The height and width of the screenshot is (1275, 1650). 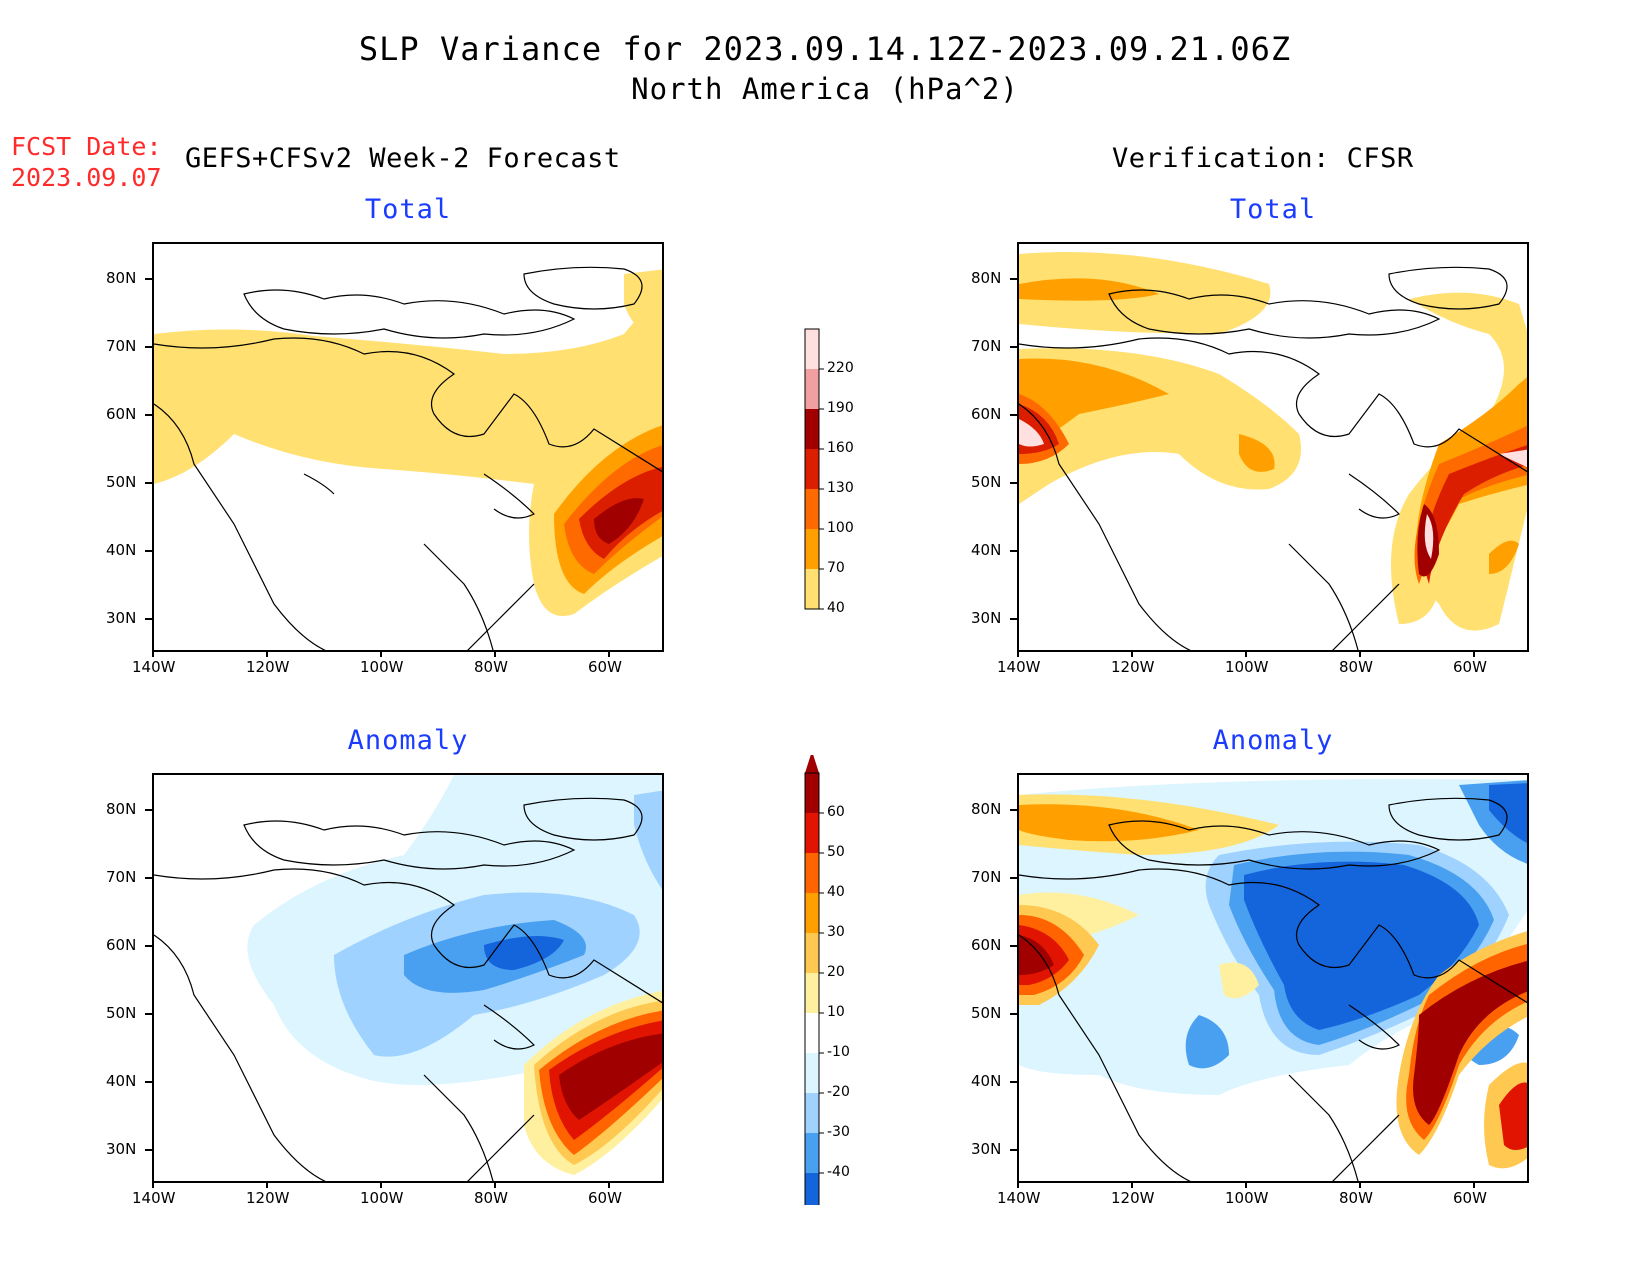 What do you see at coordinates (840, 488) in the screenshot?
I see `colorbar-level-label: 130` at bounding box center [840, 488].